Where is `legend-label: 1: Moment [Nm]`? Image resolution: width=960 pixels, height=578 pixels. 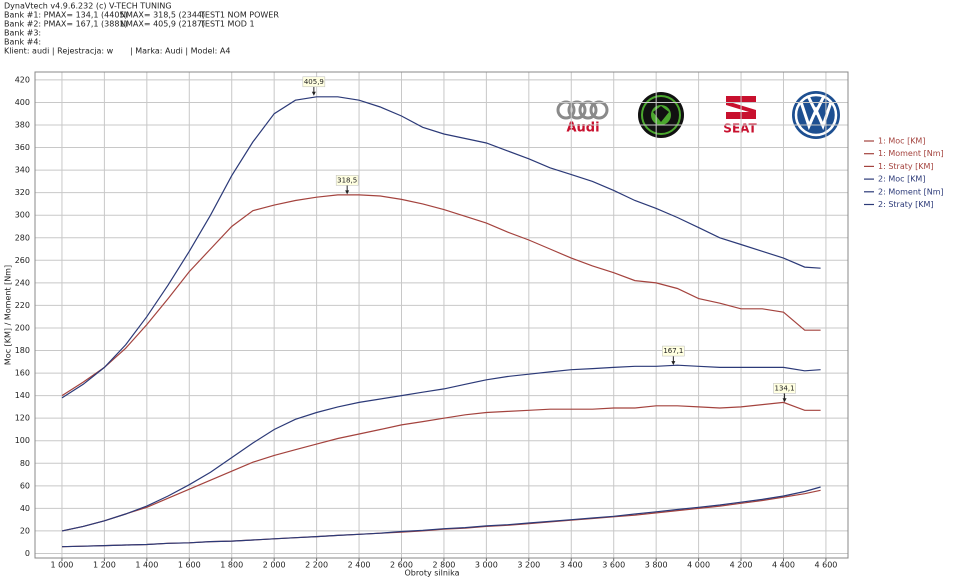 legend-label: 1: Moment [Nm] is located at coordinates (911, 153).